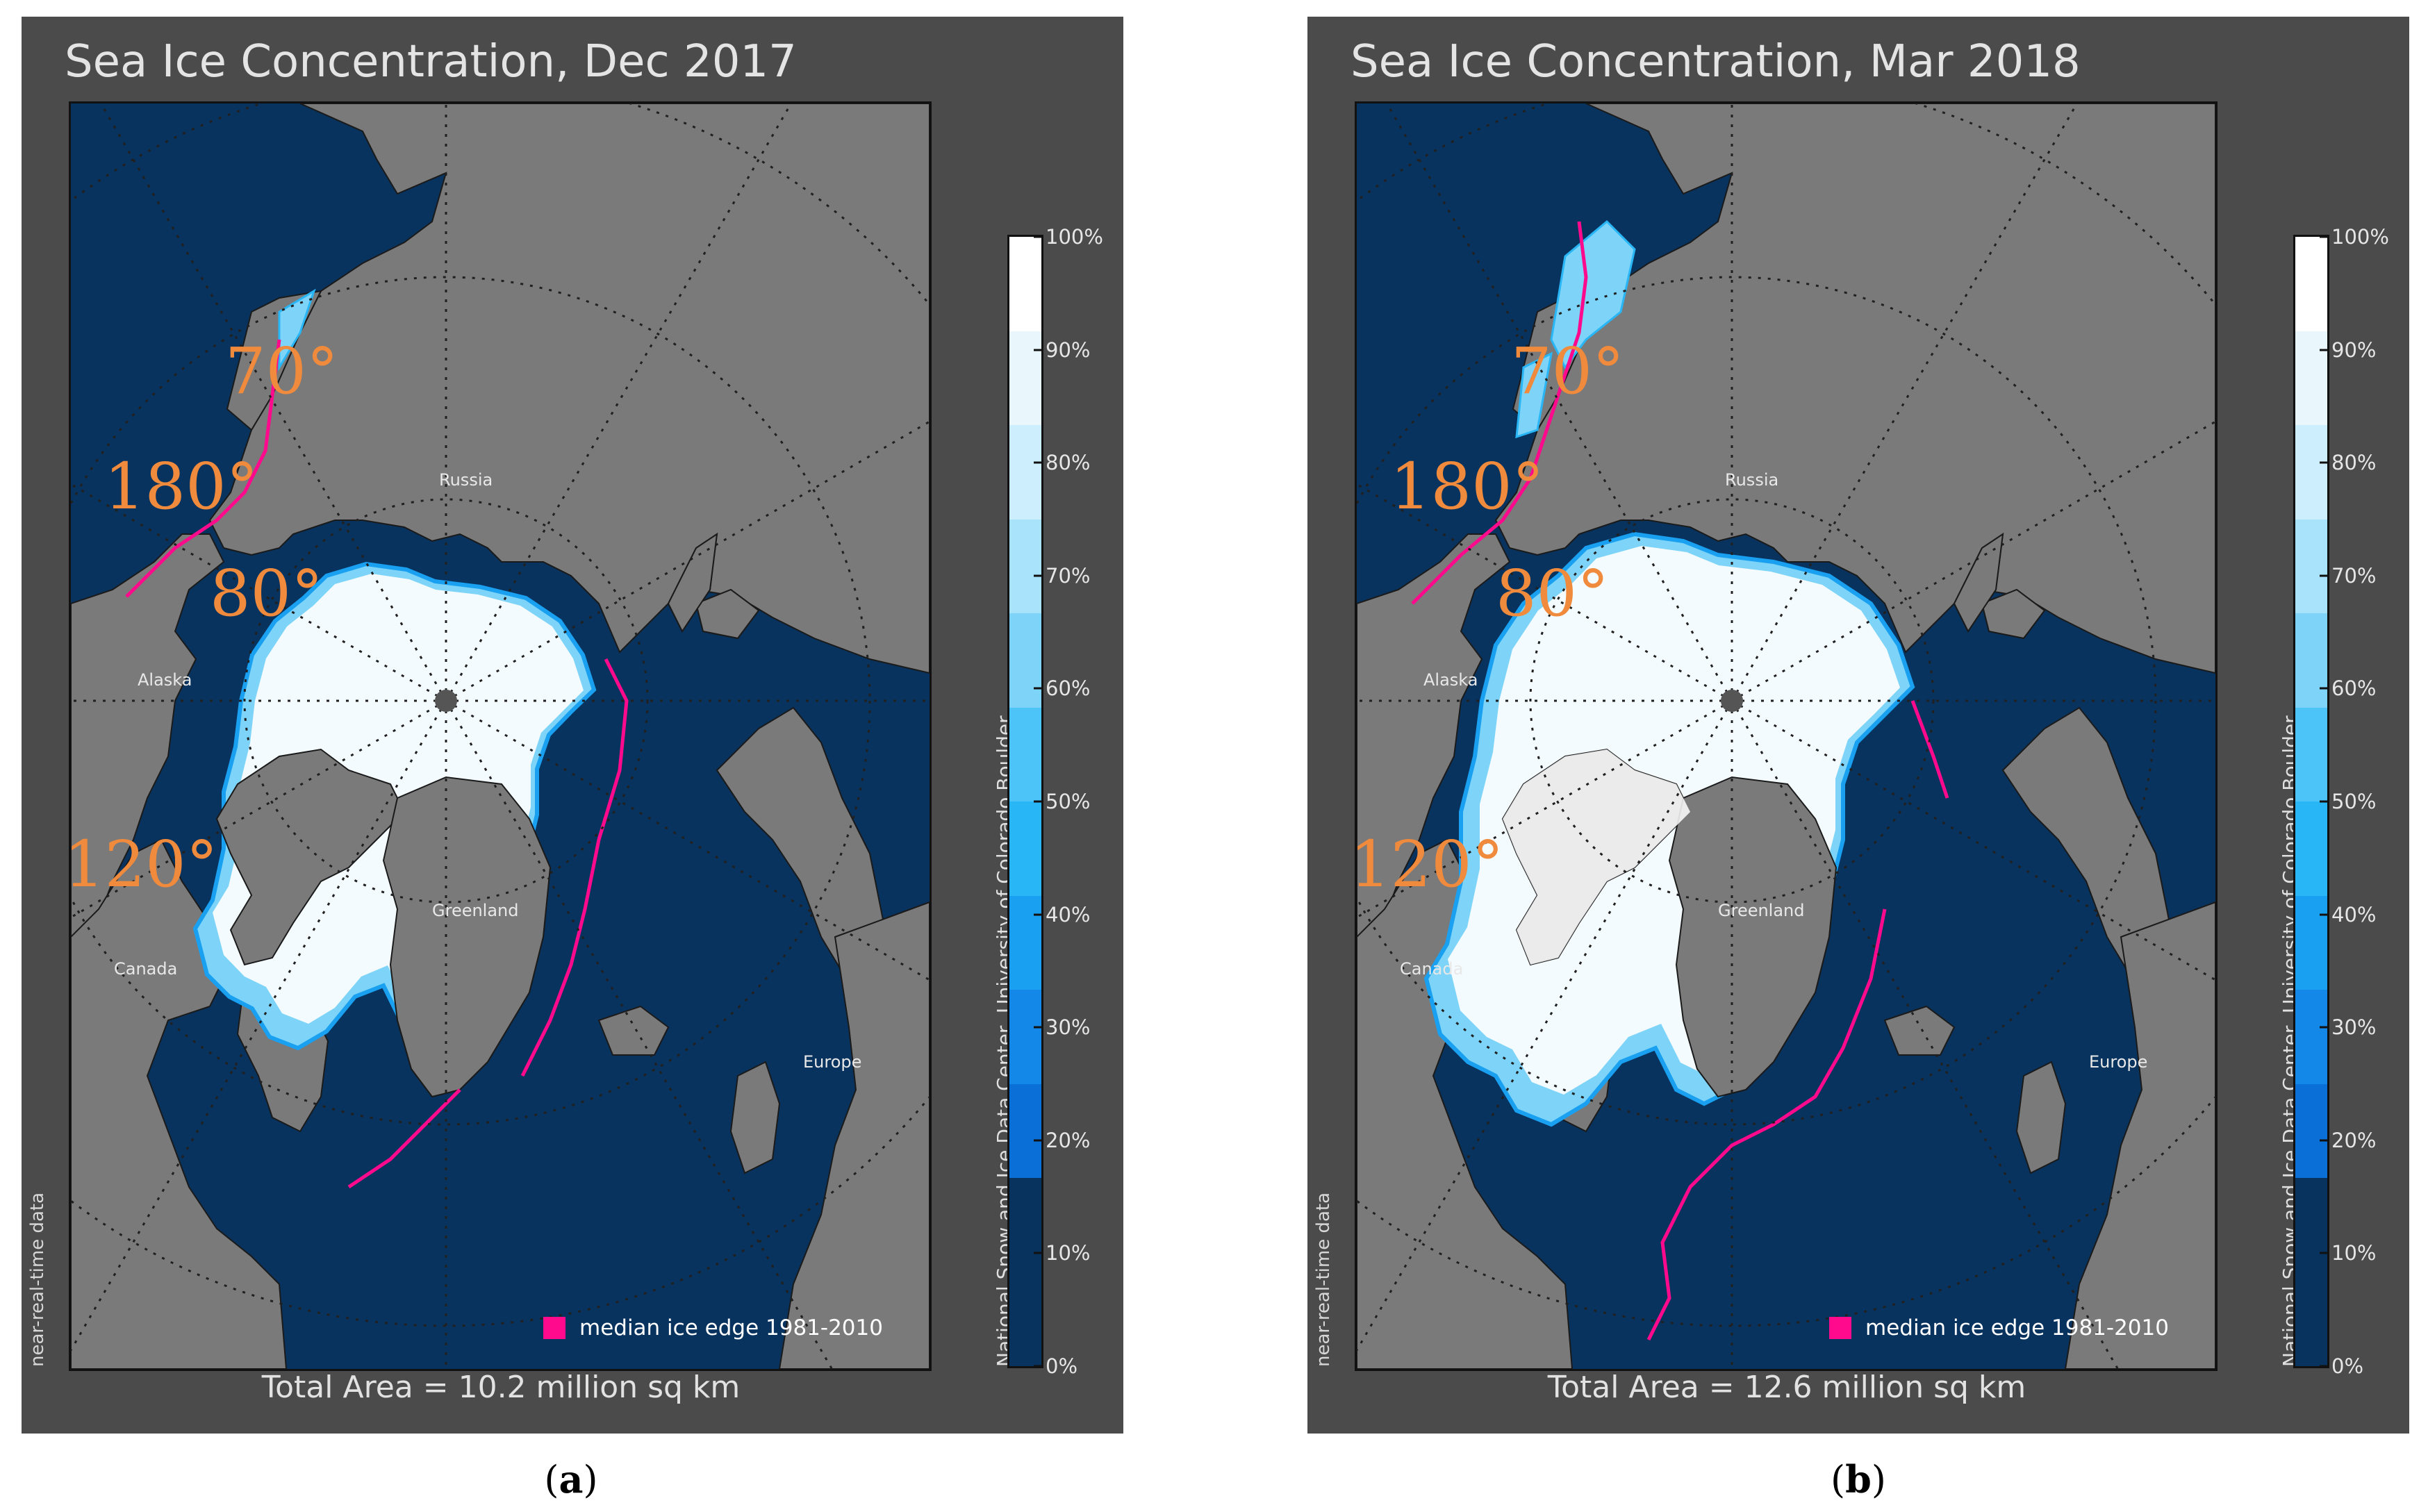  What do you see at coordinates (2354, 576) in the screenshot?
I see `colorbar-tick-label: 70%` at bounding box center [2354, 576].